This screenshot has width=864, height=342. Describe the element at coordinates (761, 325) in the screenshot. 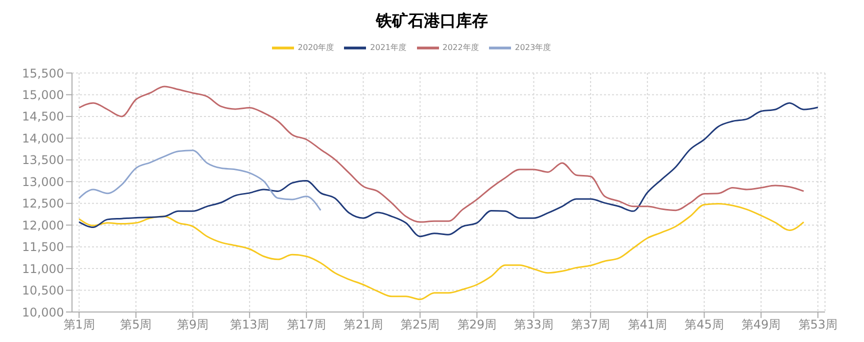

I see `x-tick-label: 第49周` at that location.